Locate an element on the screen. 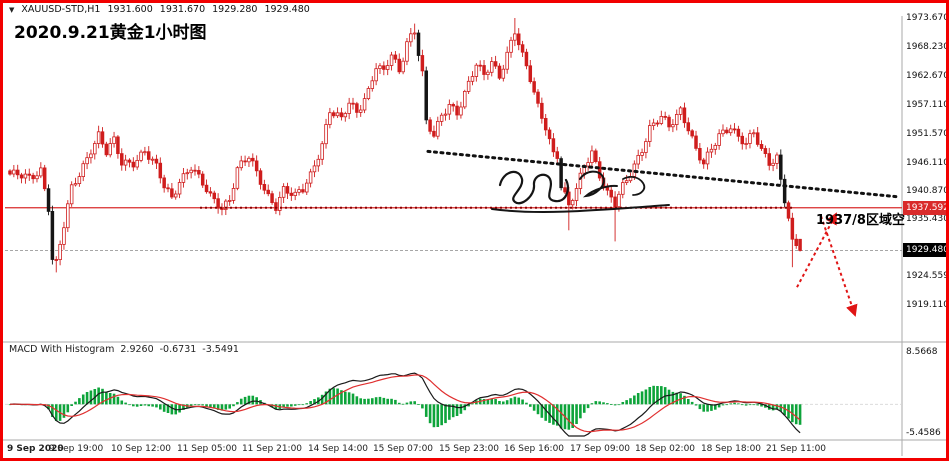 Image resolution: width=949 pixels, height=461 pixels. price-axis-label: 1935.430 is located at coordinates (927, 219).